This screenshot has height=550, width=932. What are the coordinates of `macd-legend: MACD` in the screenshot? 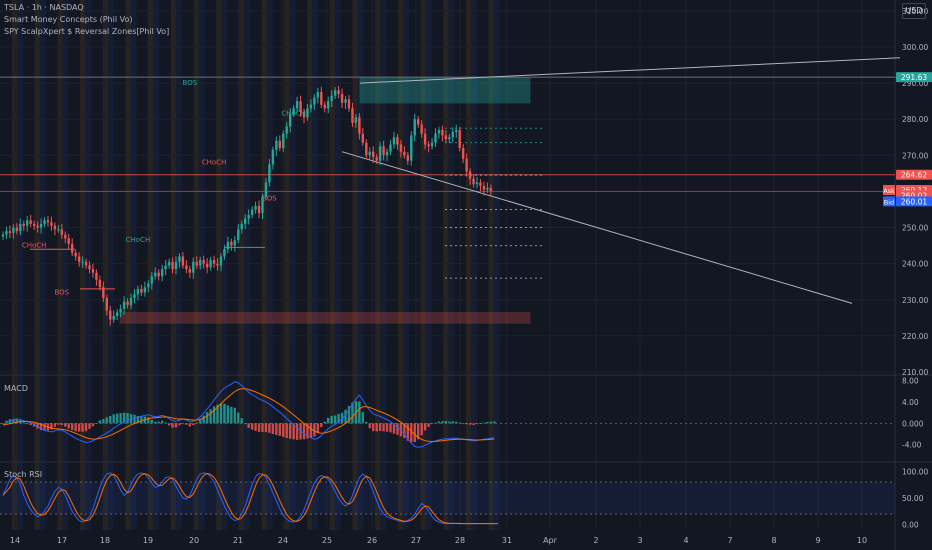 It's located at (16, 388).